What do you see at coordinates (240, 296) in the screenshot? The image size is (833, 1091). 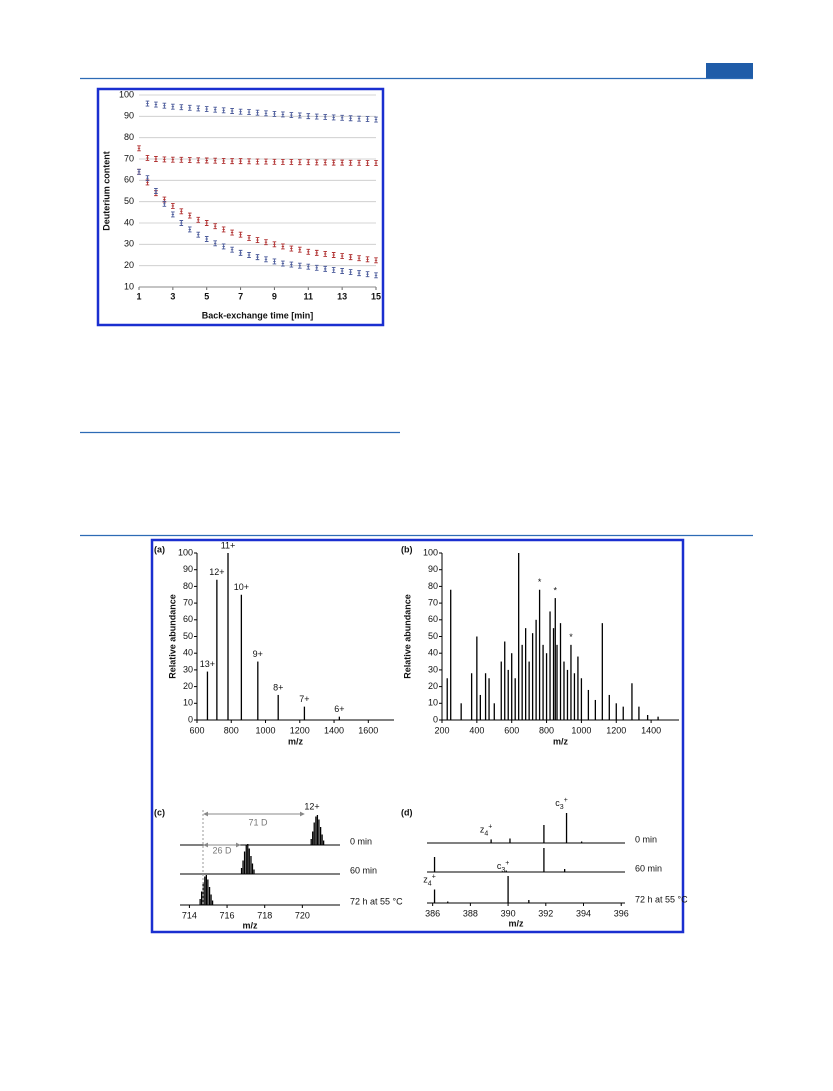 I see `x-tick-label: 7` at bounding box center [240, 296].